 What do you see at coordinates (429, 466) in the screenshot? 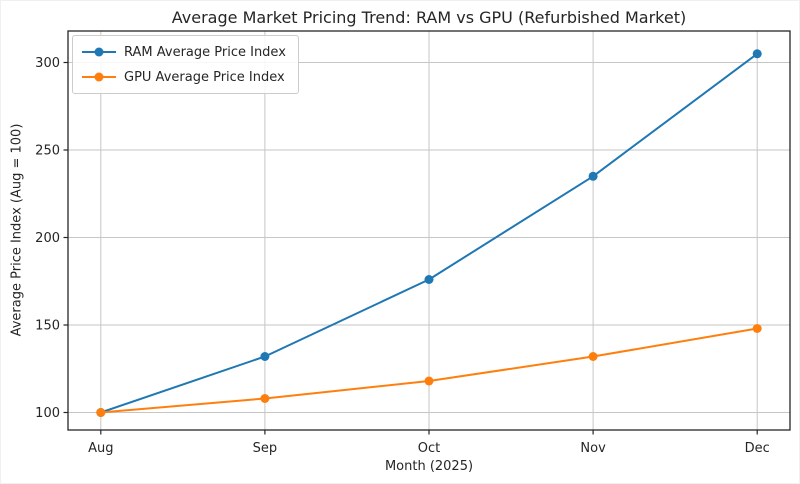
I see `x-axis-label: Month (2025)` at bounding box center [429, 466].